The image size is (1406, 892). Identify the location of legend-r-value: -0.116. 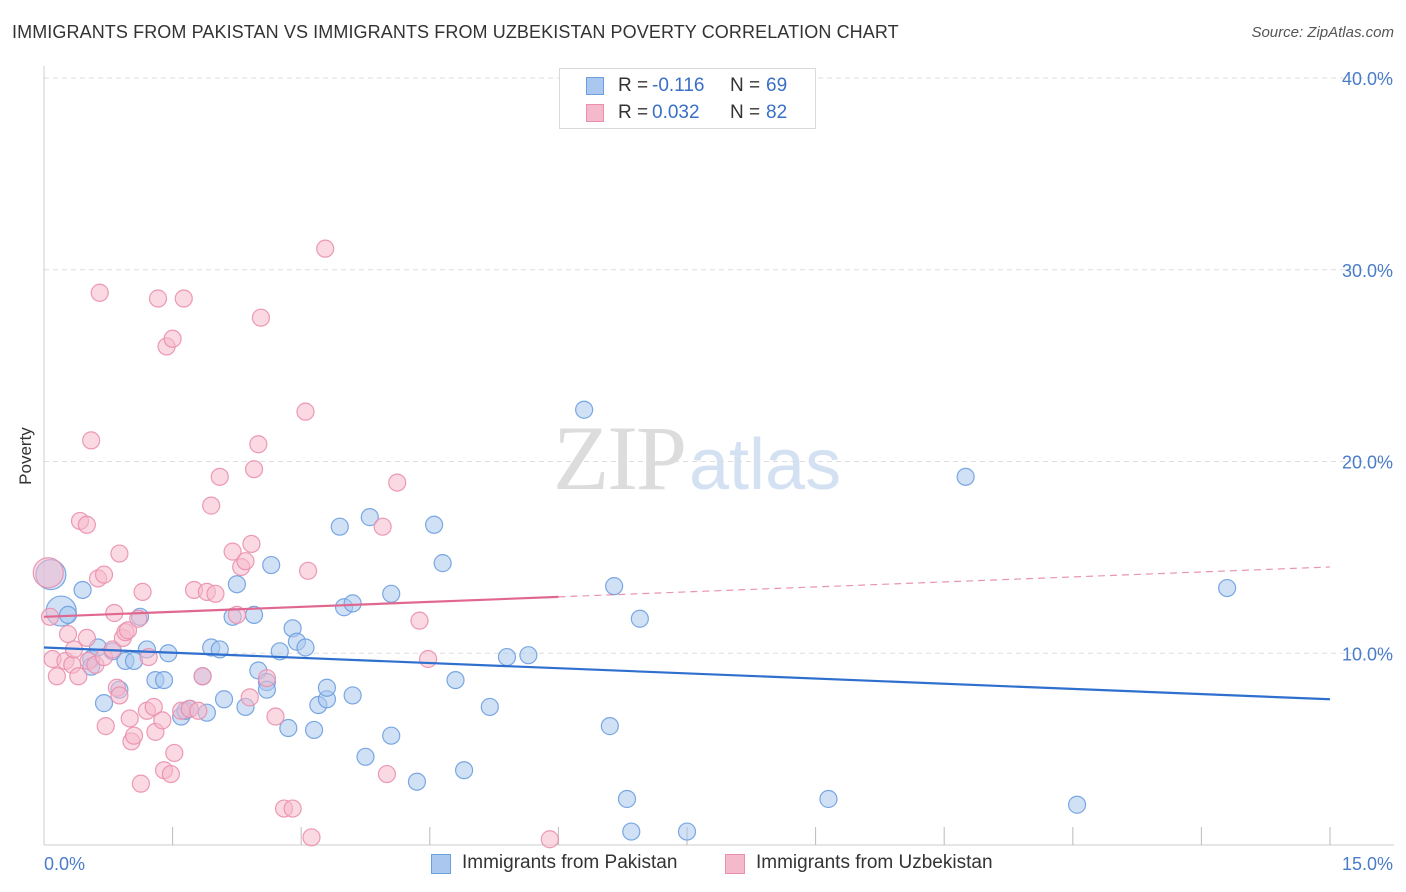
(678, 85).